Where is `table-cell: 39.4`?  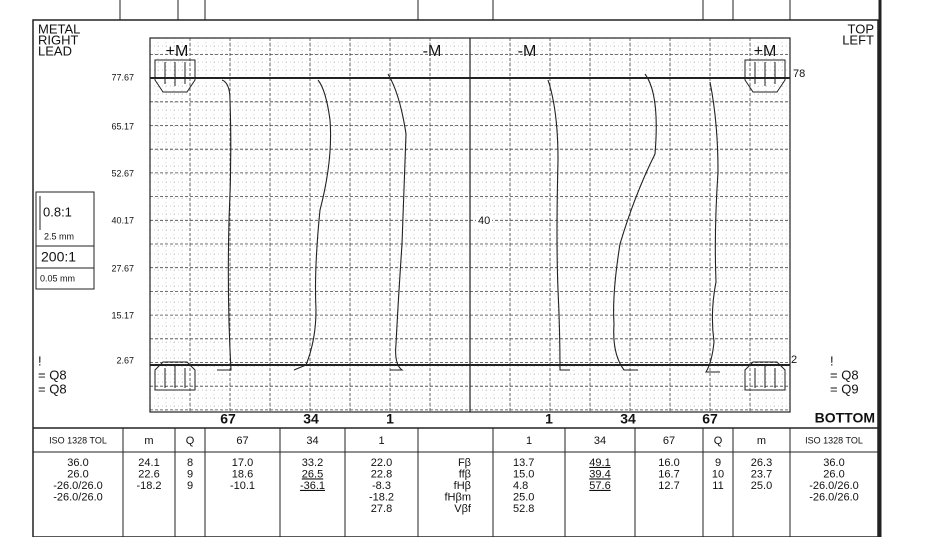
table-cell: 39.4 is located at coordinates (599, 474).